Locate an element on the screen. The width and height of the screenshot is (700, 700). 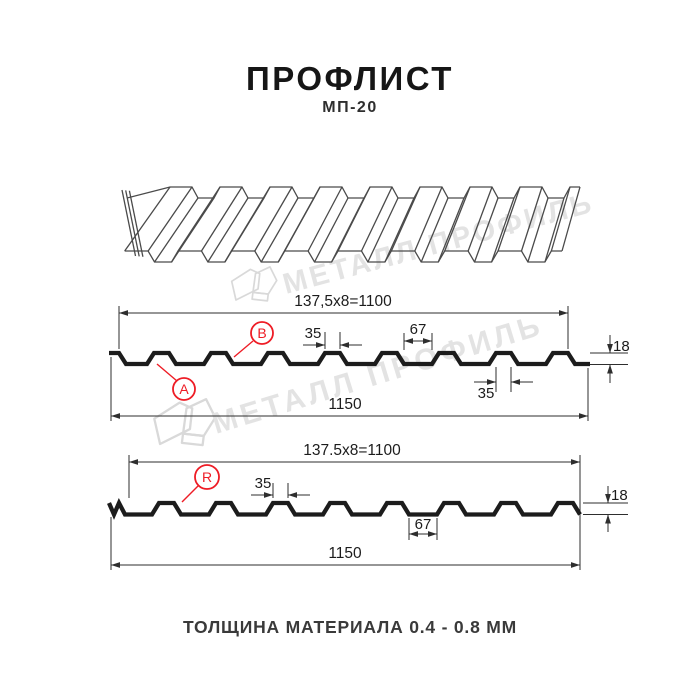
callout-letter: R is located at coordinates (207, 477).